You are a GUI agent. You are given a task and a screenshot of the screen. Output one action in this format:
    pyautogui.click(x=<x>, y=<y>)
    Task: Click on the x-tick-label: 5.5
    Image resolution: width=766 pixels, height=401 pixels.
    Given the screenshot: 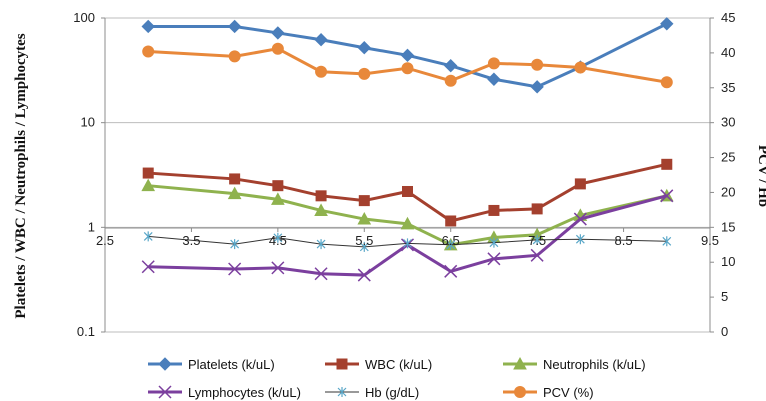 What is the action you would take?
    pyautogui.click(x=364, y=240)
    